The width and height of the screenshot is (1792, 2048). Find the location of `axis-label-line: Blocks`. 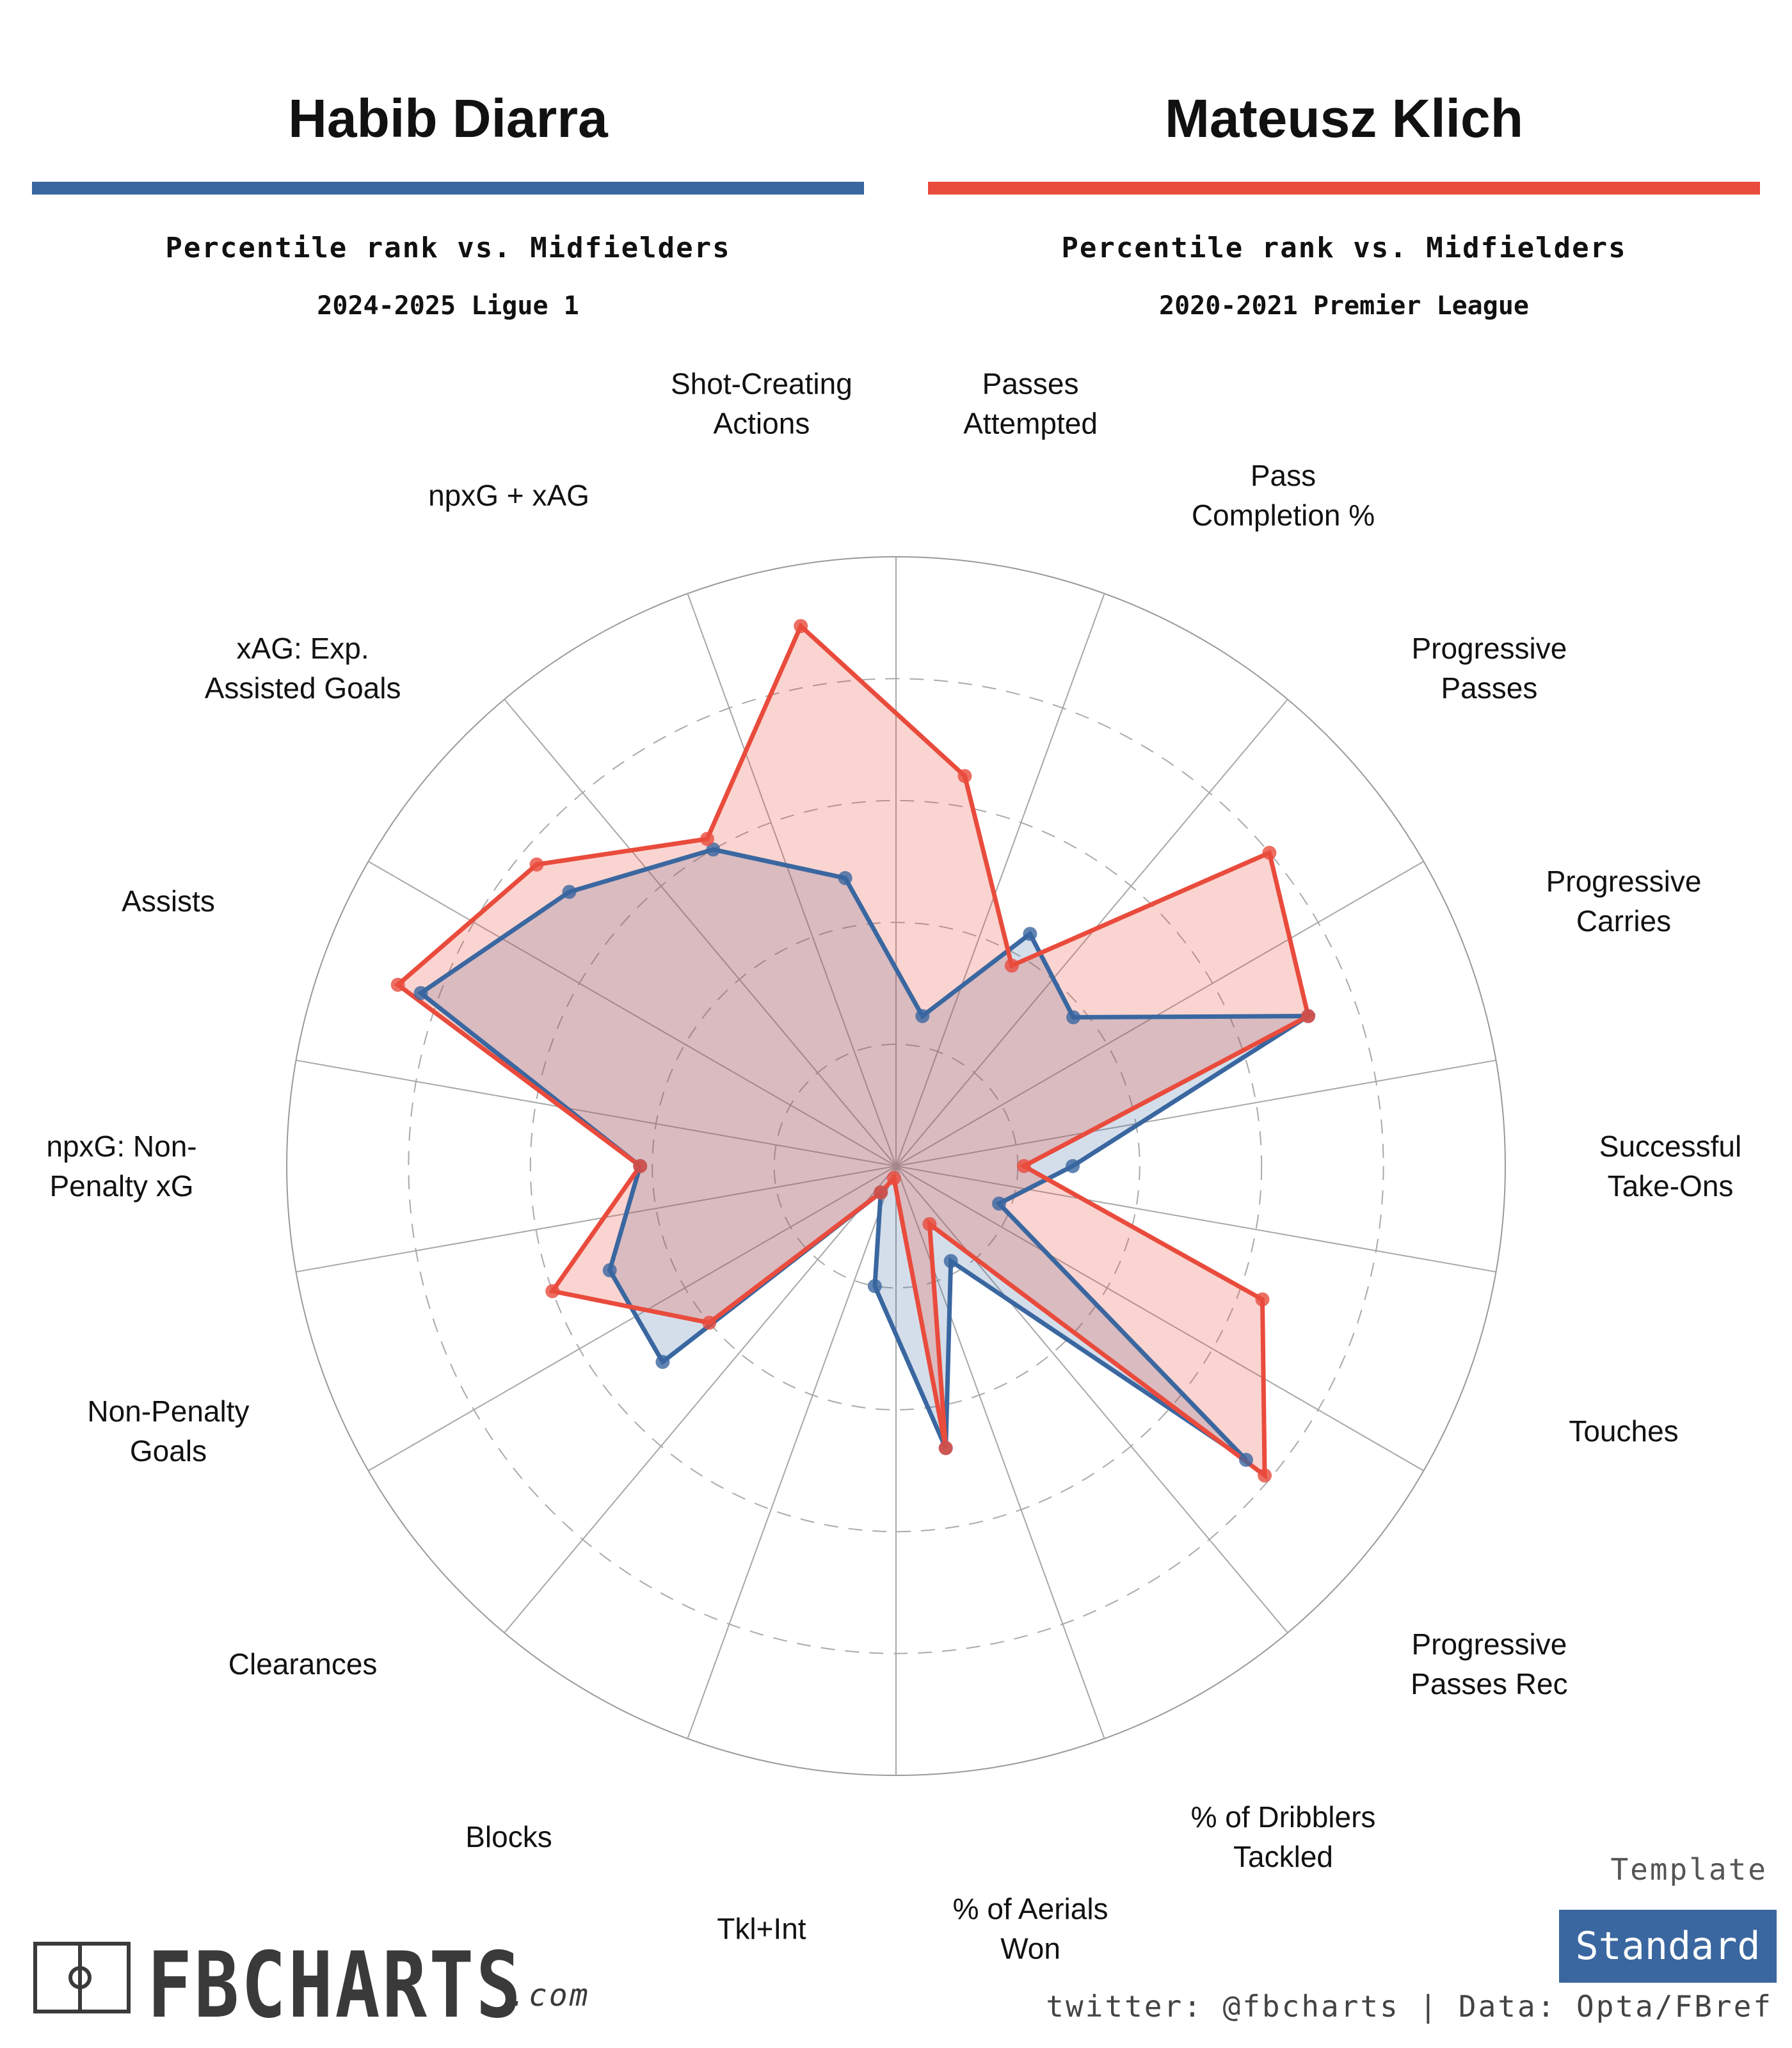

axis-label-line: Blocks is located at coordinates (508, 1836).